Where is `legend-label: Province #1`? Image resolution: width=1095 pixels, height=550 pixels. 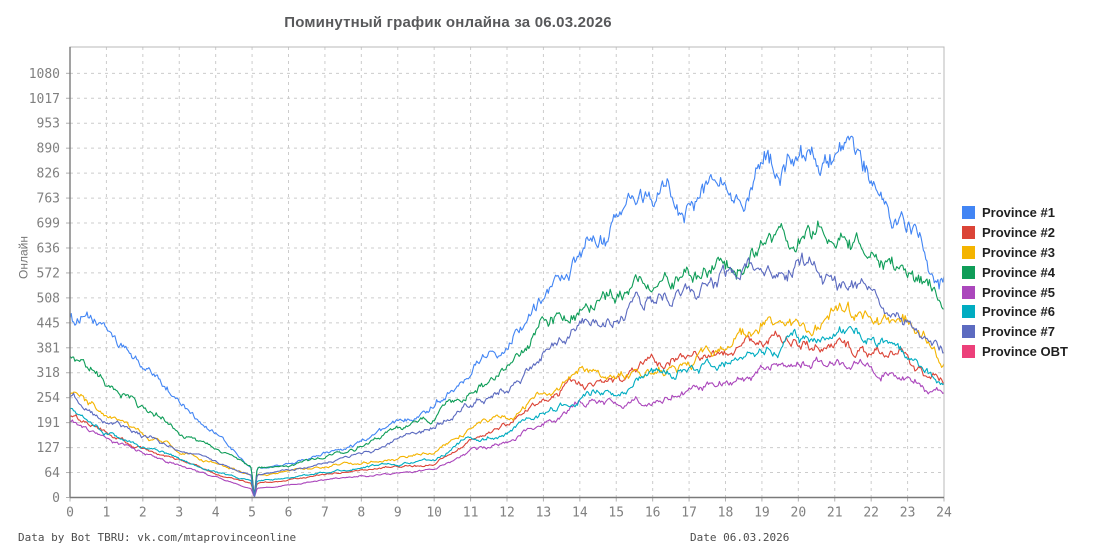 legend-label: Province #1 is located at coordinates (1018, 213).